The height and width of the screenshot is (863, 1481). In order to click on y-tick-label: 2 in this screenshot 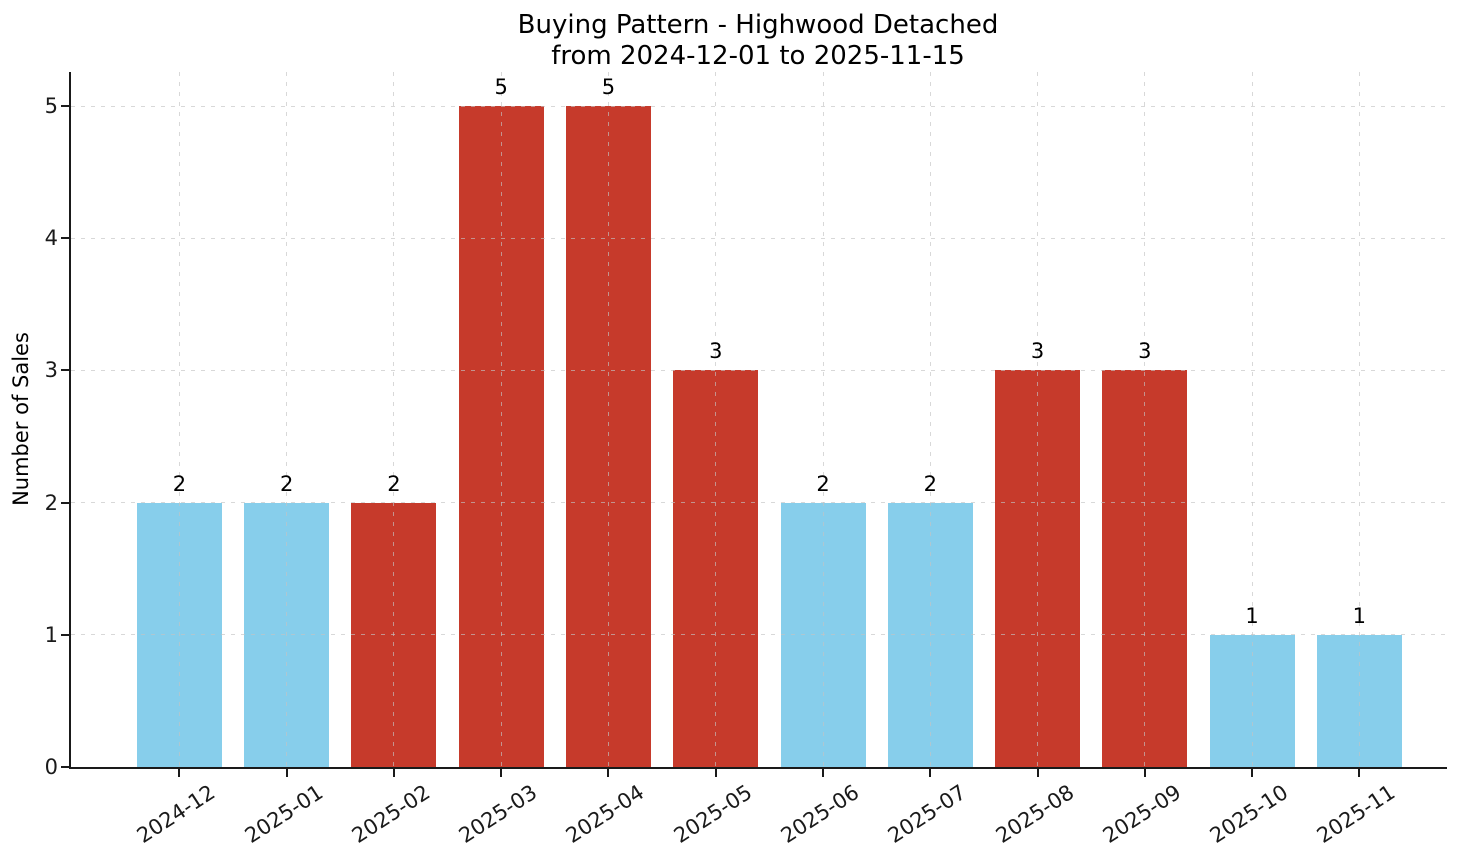, I will do `click(51, 502)`.